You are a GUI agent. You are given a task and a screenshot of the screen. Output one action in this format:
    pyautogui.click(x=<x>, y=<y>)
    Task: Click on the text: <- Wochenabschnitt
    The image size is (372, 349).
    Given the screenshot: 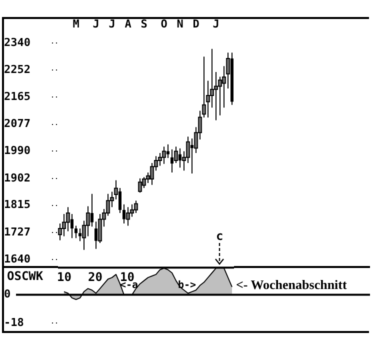 What is the action you would take?
    pyautogui.click(x=291, y=284)
    